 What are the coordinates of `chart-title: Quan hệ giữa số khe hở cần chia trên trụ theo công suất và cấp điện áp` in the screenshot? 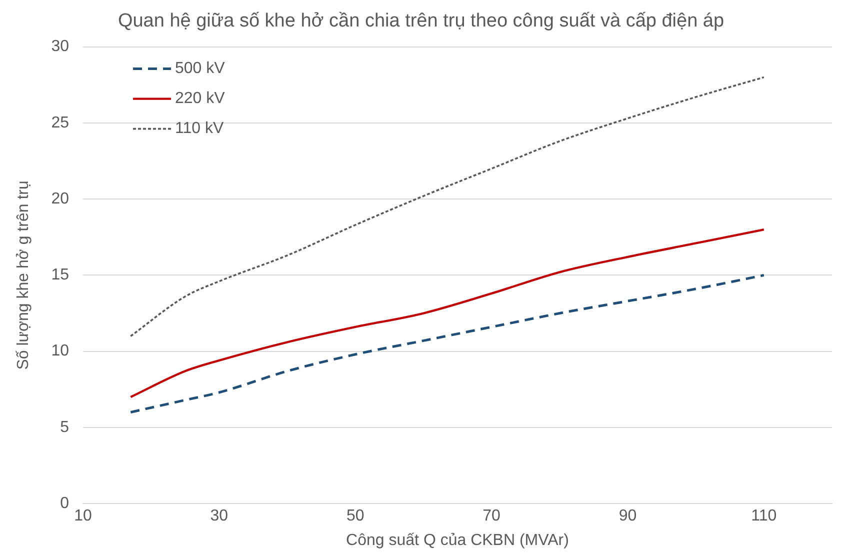 It's located at (421, 21).